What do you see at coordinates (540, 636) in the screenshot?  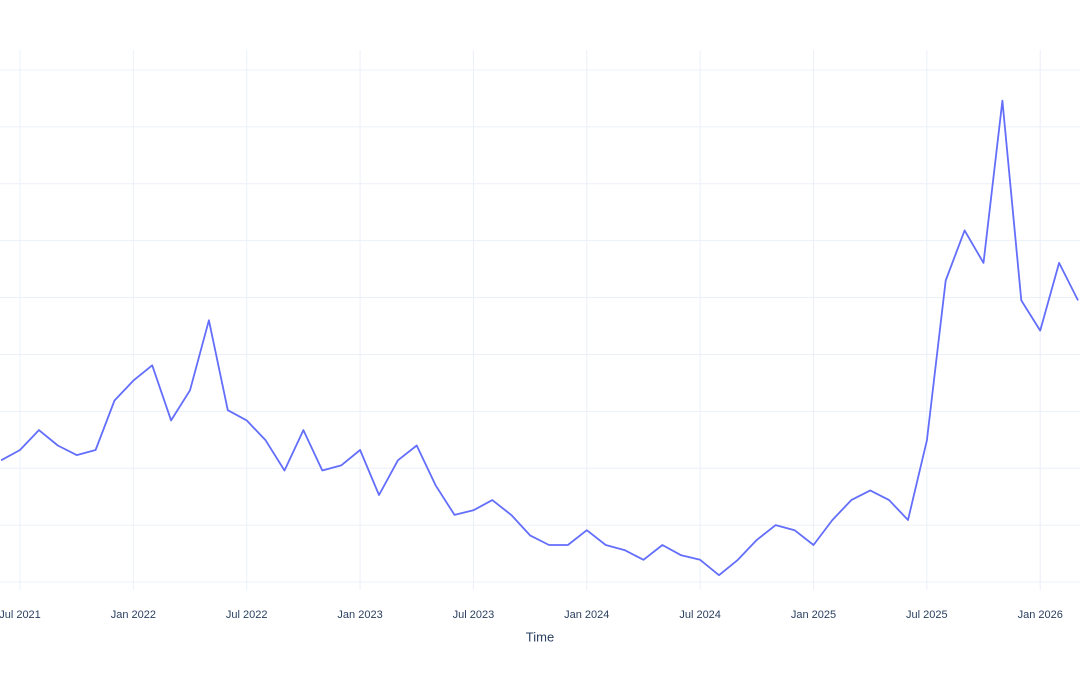 I see `x-axis-title: Time` at bounding box center [540, 636].